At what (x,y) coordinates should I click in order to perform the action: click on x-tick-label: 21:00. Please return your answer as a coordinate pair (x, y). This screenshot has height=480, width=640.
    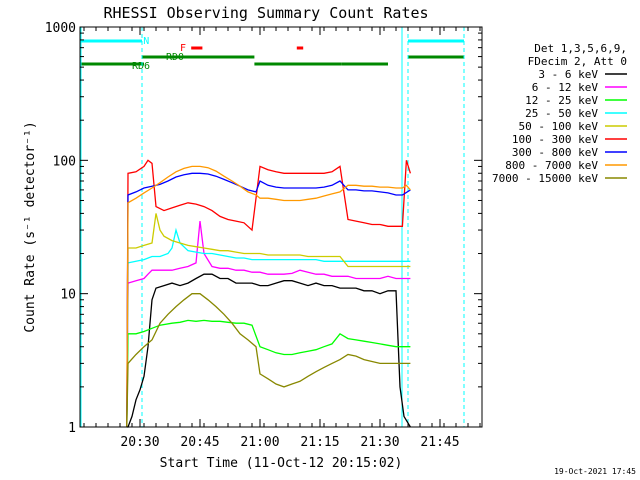
    Looking at the image, I should click on (259, 442).